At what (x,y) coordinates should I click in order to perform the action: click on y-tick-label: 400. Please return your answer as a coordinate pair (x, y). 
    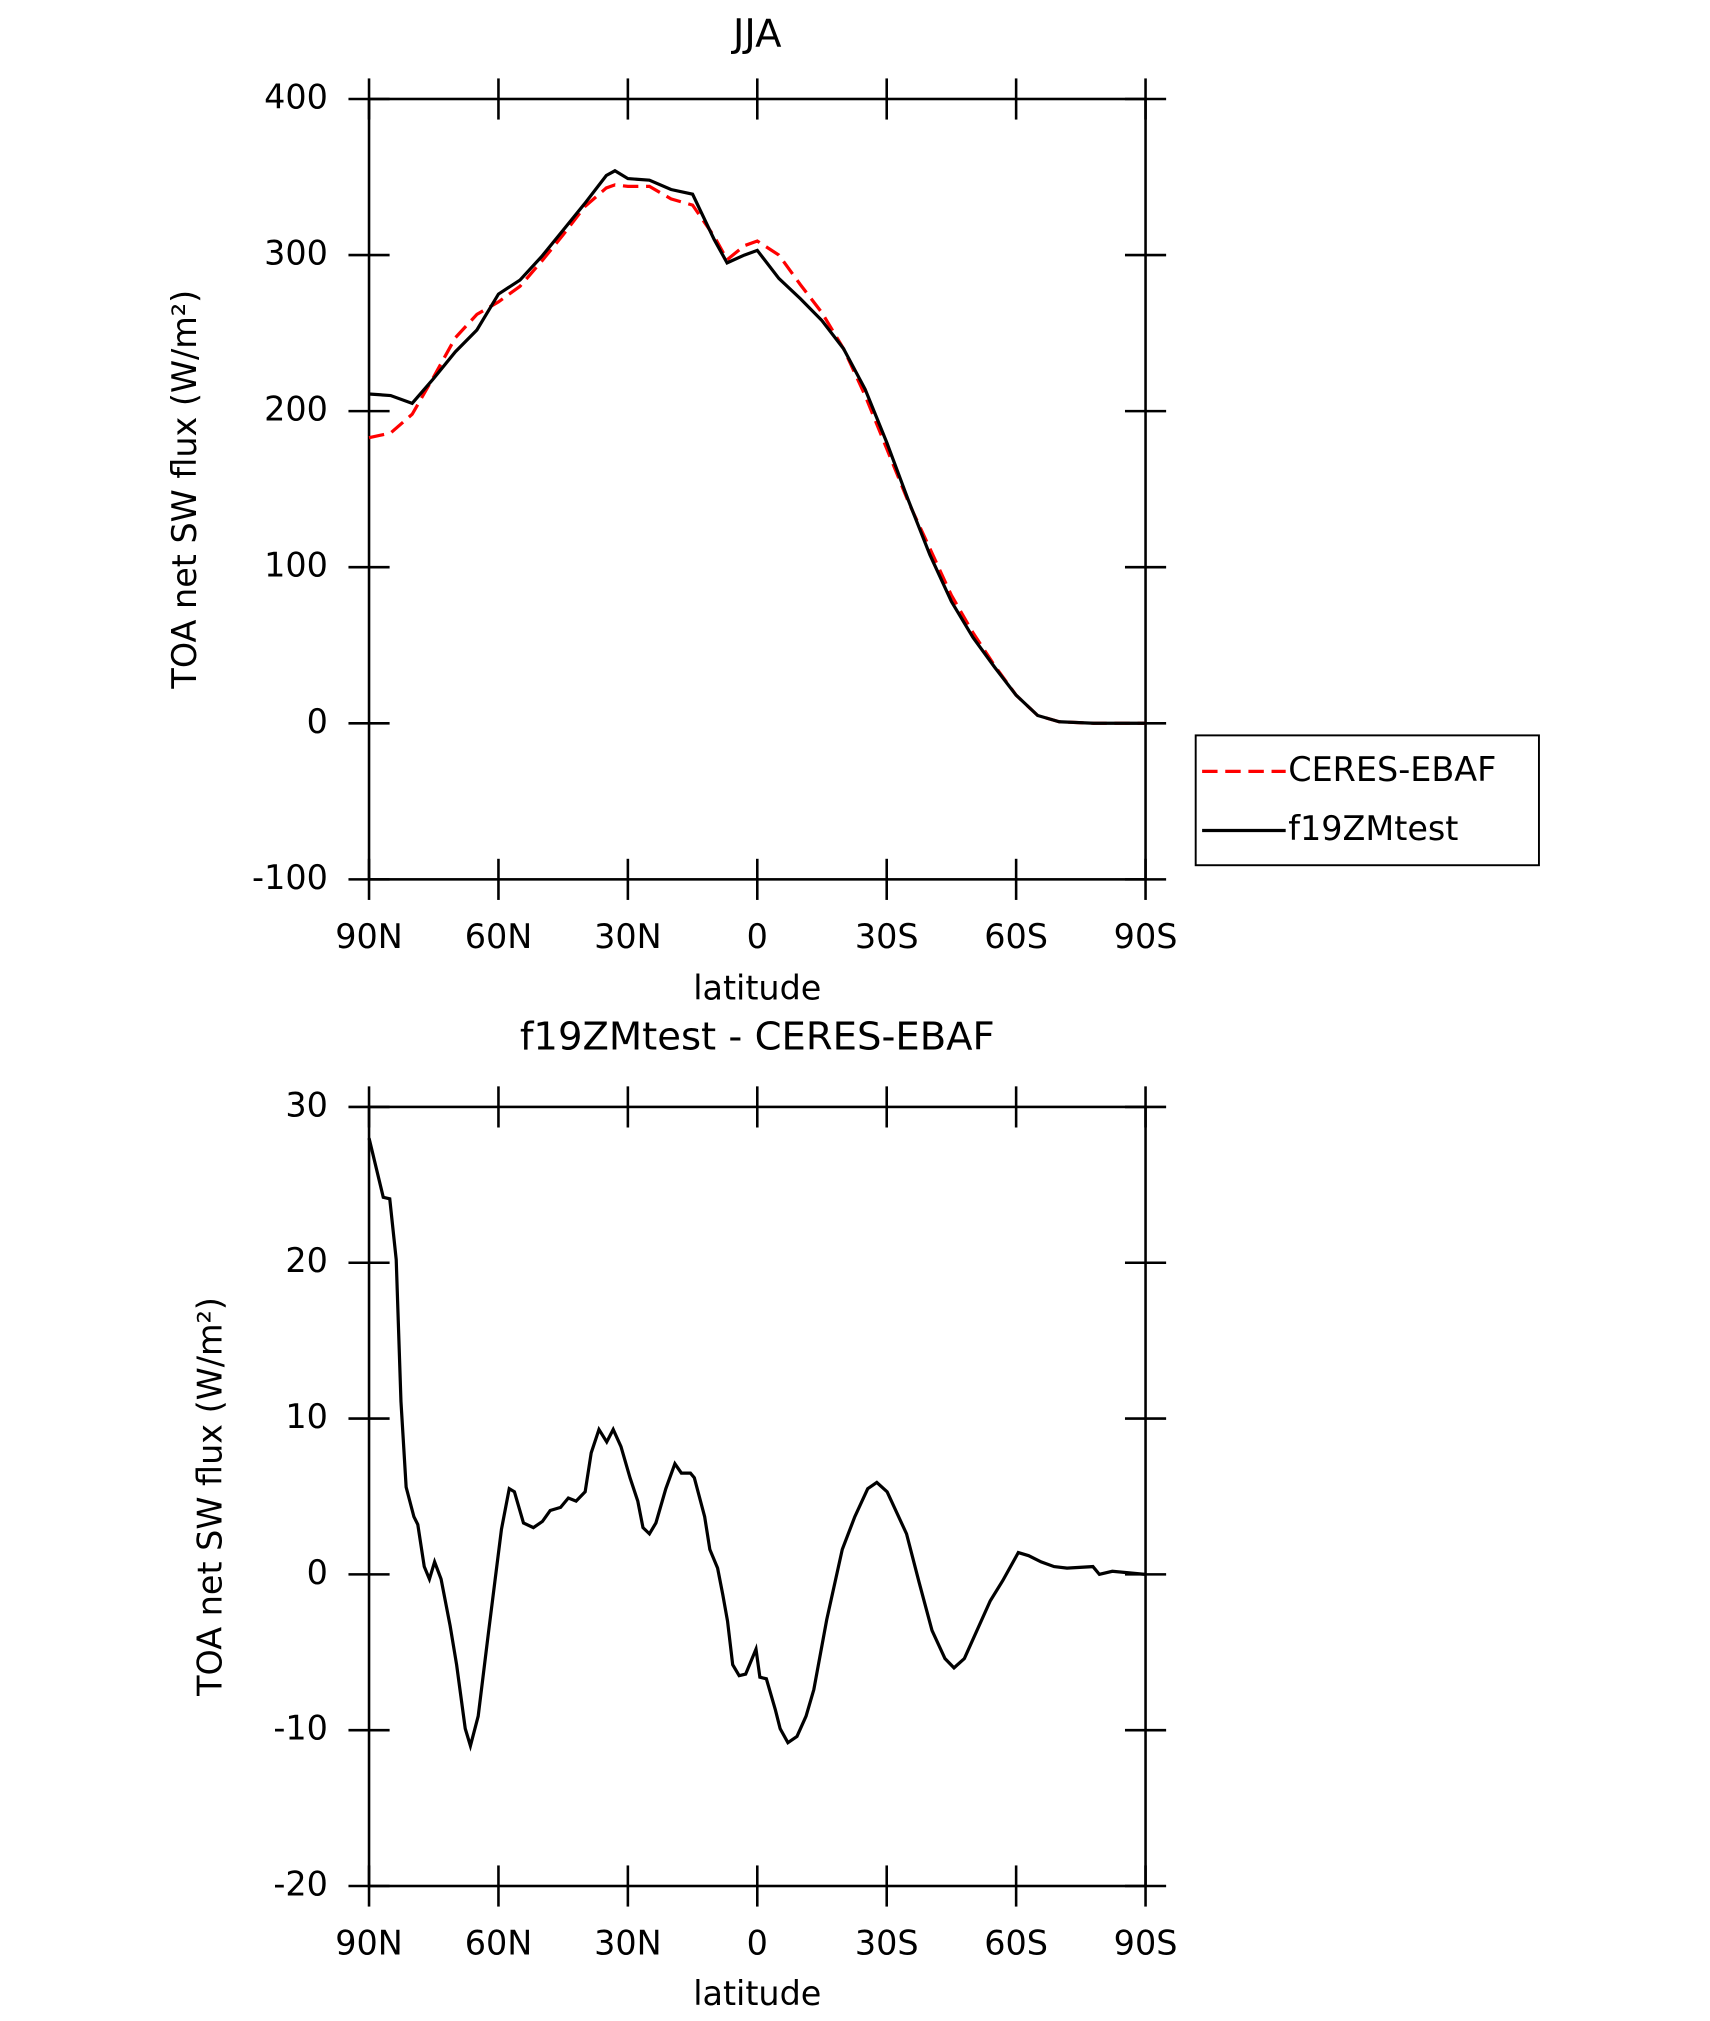
    Looking at the image, I should click on (296, 96).